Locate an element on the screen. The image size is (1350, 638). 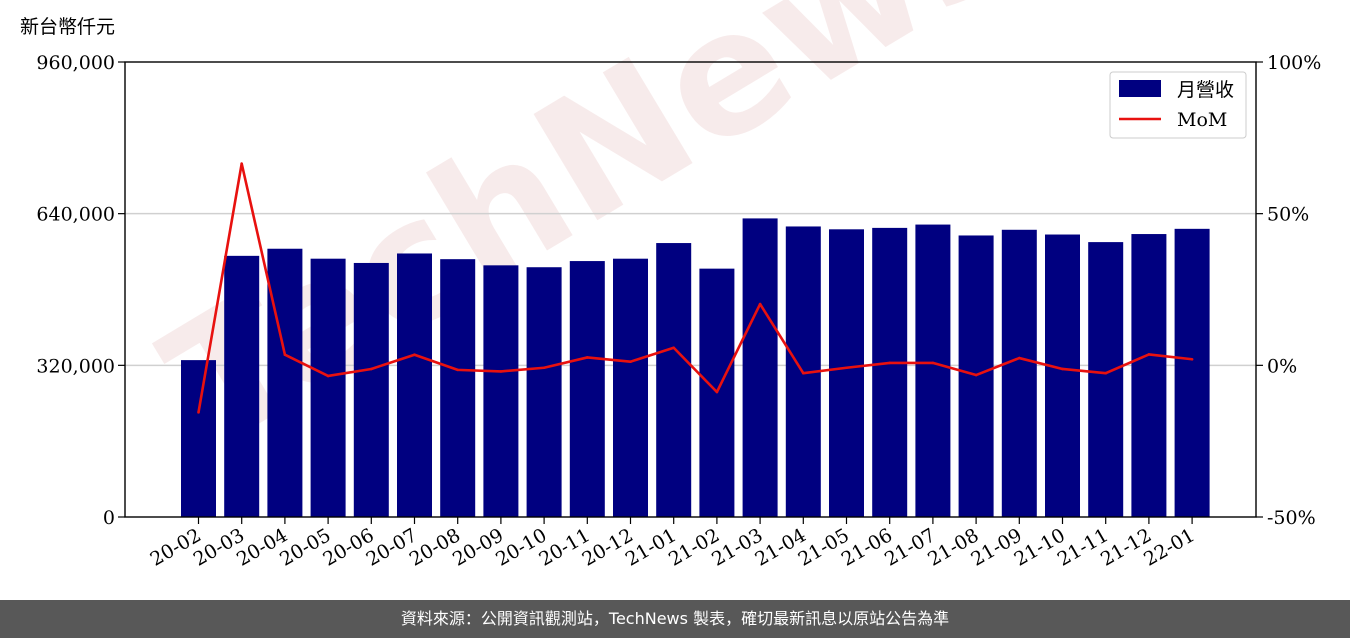
y-right-tick-label: 100% is located at coordinates (1294, 63).